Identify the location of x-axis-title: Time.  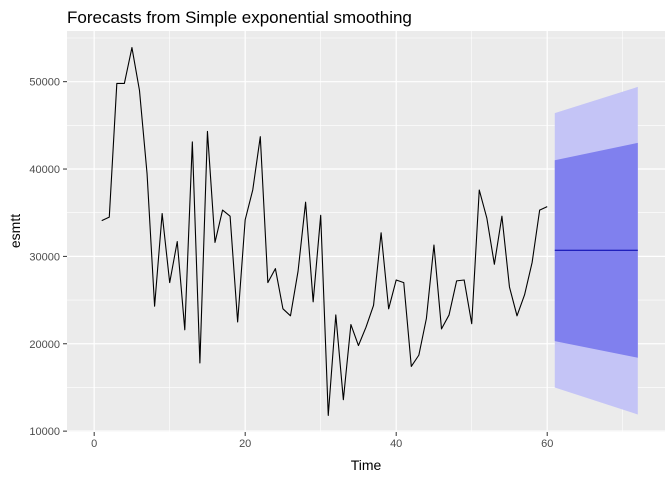
(366, 465).